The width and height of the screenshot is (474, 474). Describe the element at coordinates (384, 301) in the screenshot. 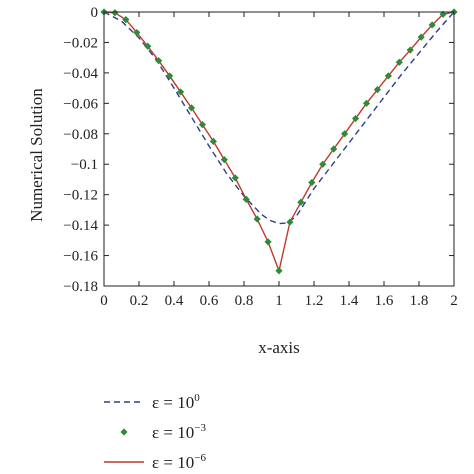

I see `x-tick-label: 1.6` at that location.